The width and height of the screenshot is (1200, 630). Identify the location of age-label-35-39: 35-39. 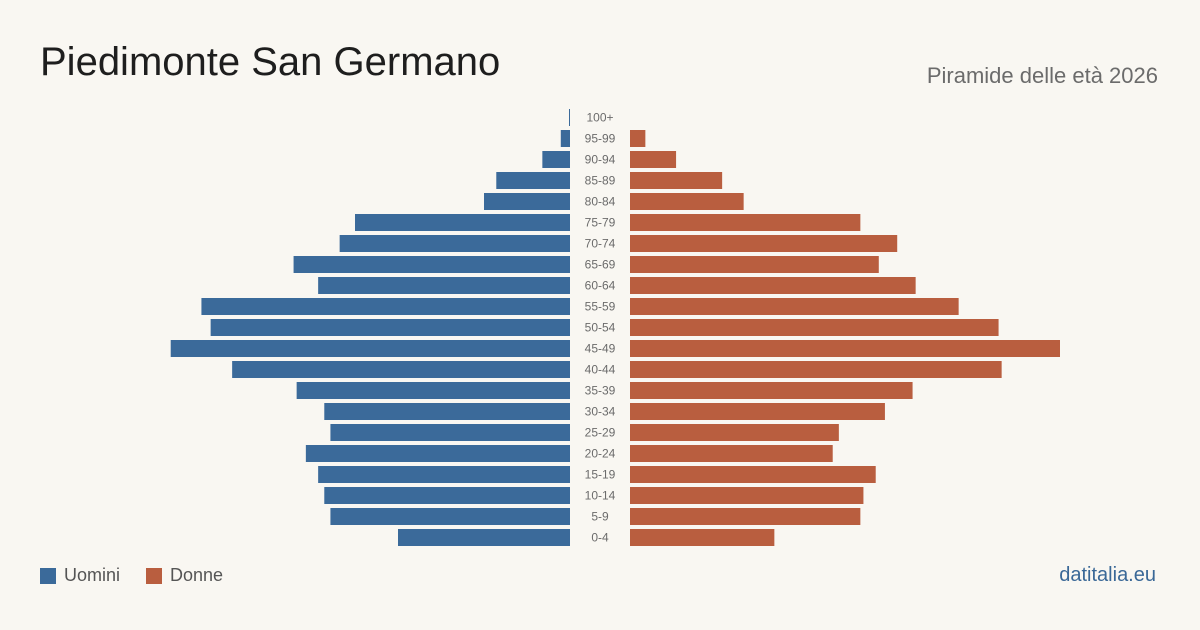
(600, 391).